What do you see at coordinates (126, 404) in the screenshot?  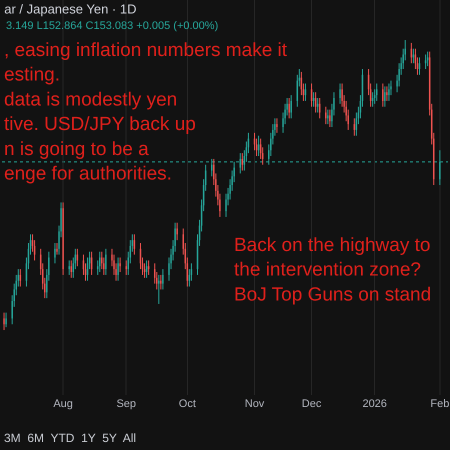 I see `x-tick-label: Sep` at bounding box center [126, 404].